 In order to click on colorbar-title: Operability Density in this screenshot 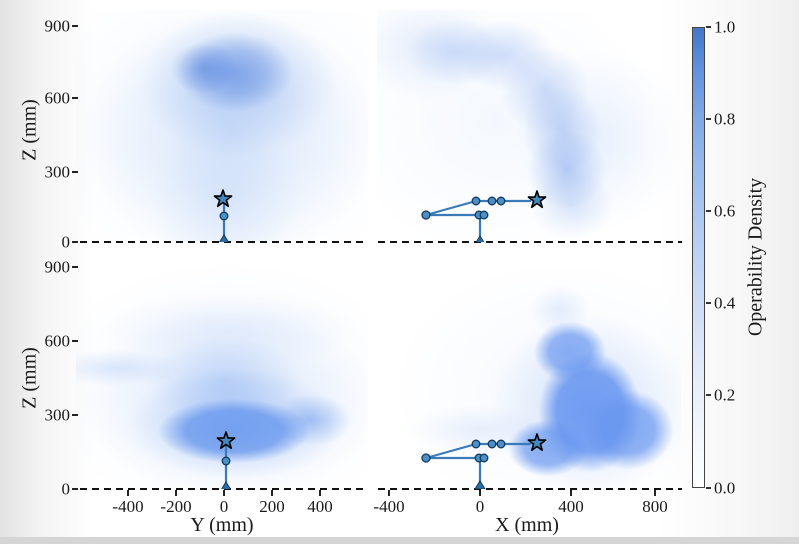, I will do `click(755, 257)`.